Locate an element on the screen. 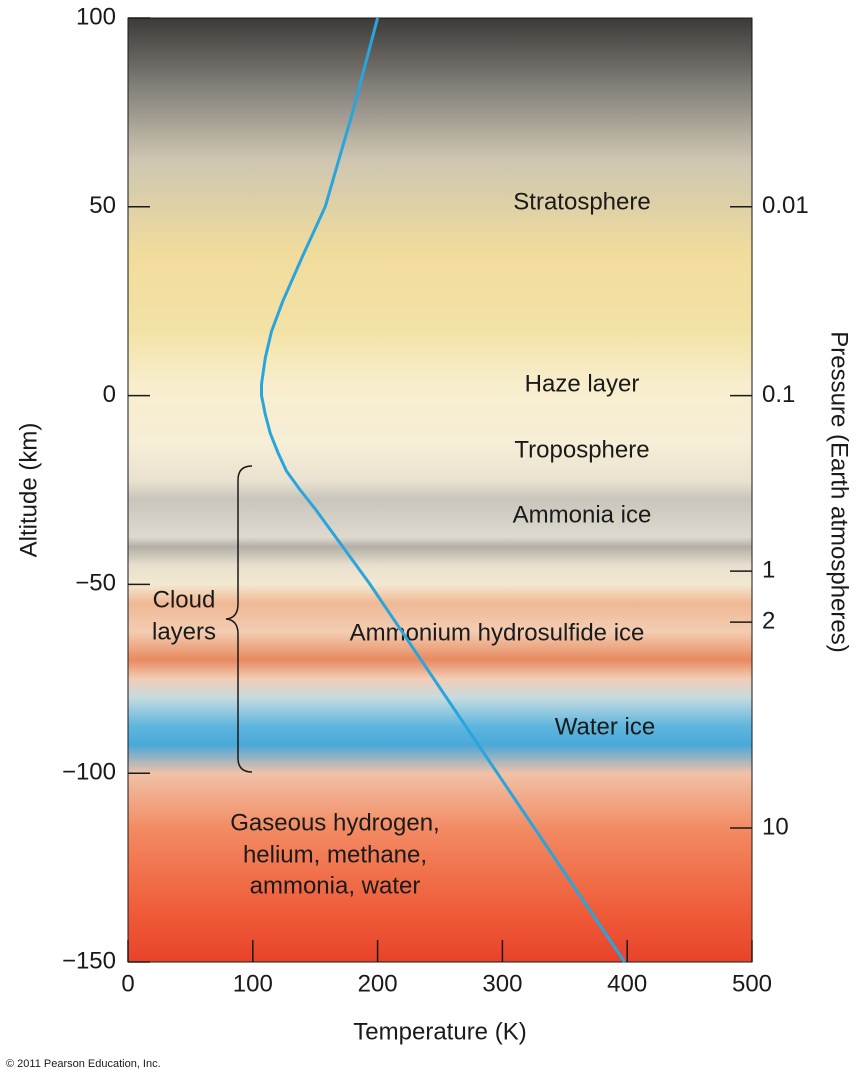  y2-tick-label: 10 is located at coordinates (775, 826).